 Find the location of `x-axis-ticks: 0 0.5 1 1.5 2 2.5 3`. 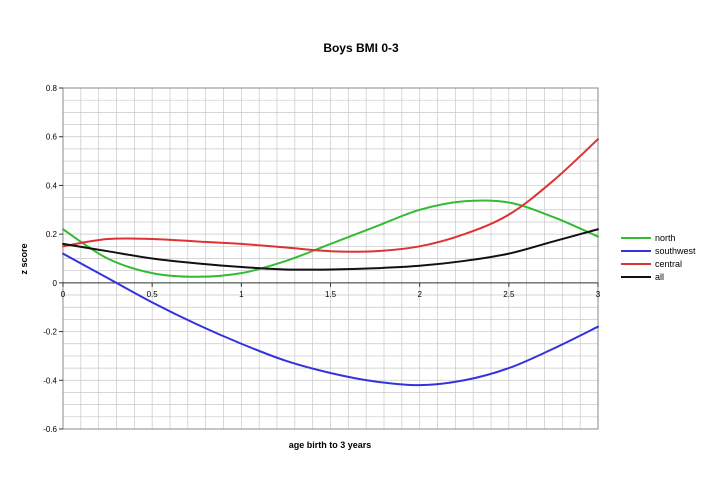

x-axis-ticks: 0 0.5 1 1.5 2 2.5 3 is located at coordinates (331, 290).